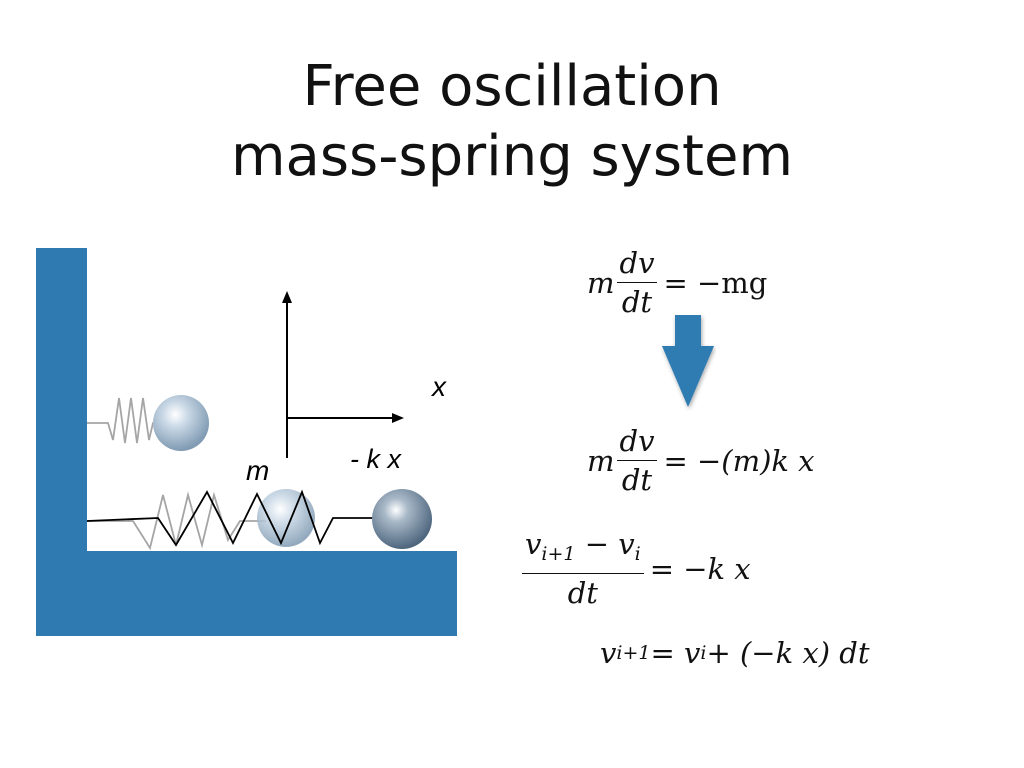  Describe the element at coordinates (438, 386) in the screenshot. I see `axis-x-label: x` at that location.